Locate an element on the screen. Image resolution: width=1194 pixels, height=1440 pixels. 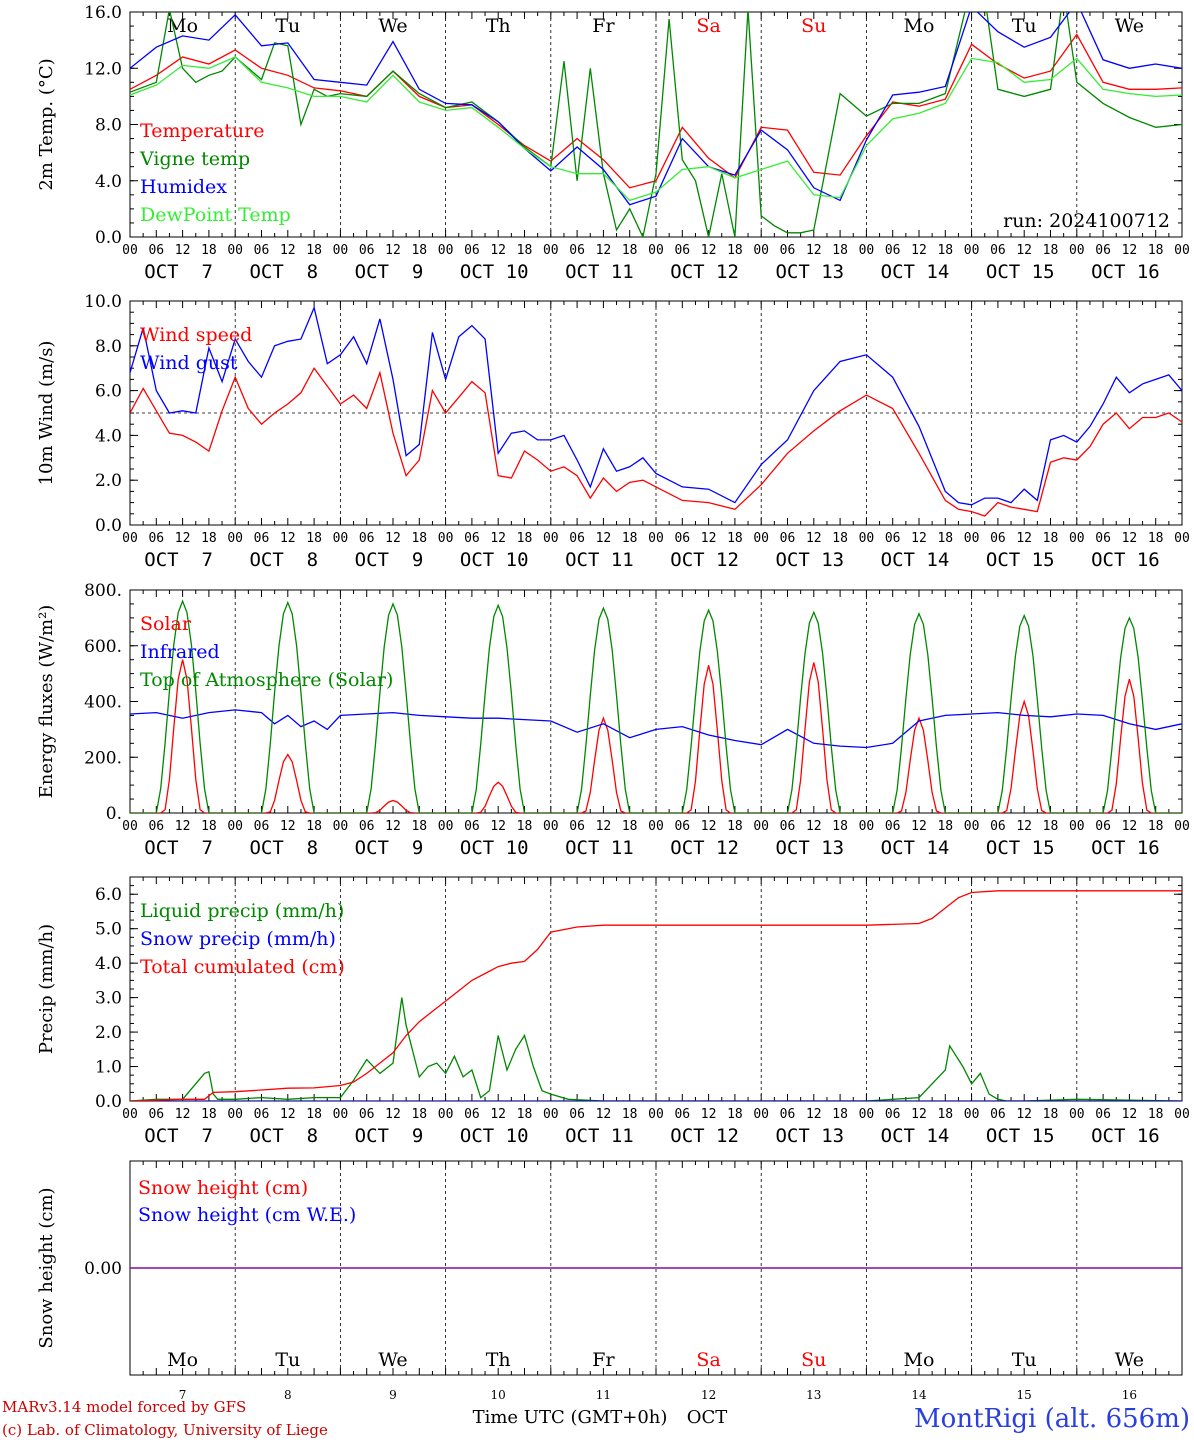
y-tick-label: 0. is located at coordinates (114, 814).